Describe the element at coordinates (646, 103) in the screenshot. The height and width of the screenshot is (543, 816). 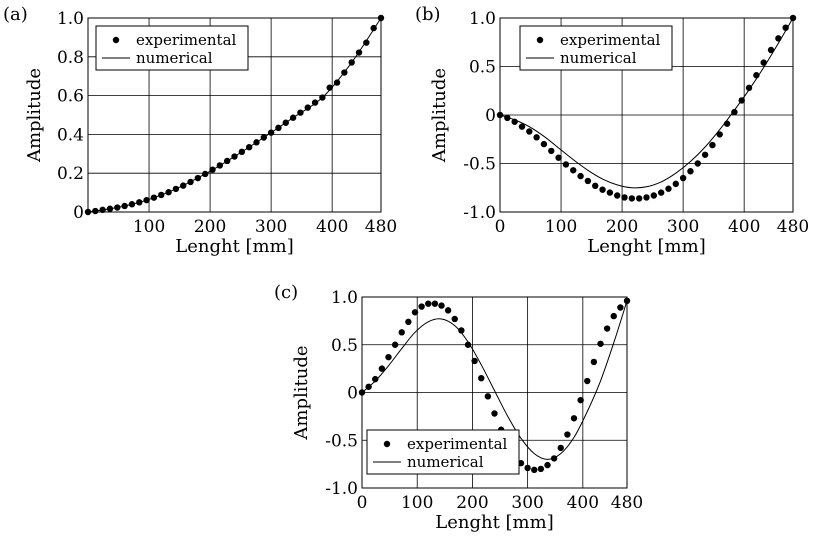
I see `series-line-numerical` at that location.